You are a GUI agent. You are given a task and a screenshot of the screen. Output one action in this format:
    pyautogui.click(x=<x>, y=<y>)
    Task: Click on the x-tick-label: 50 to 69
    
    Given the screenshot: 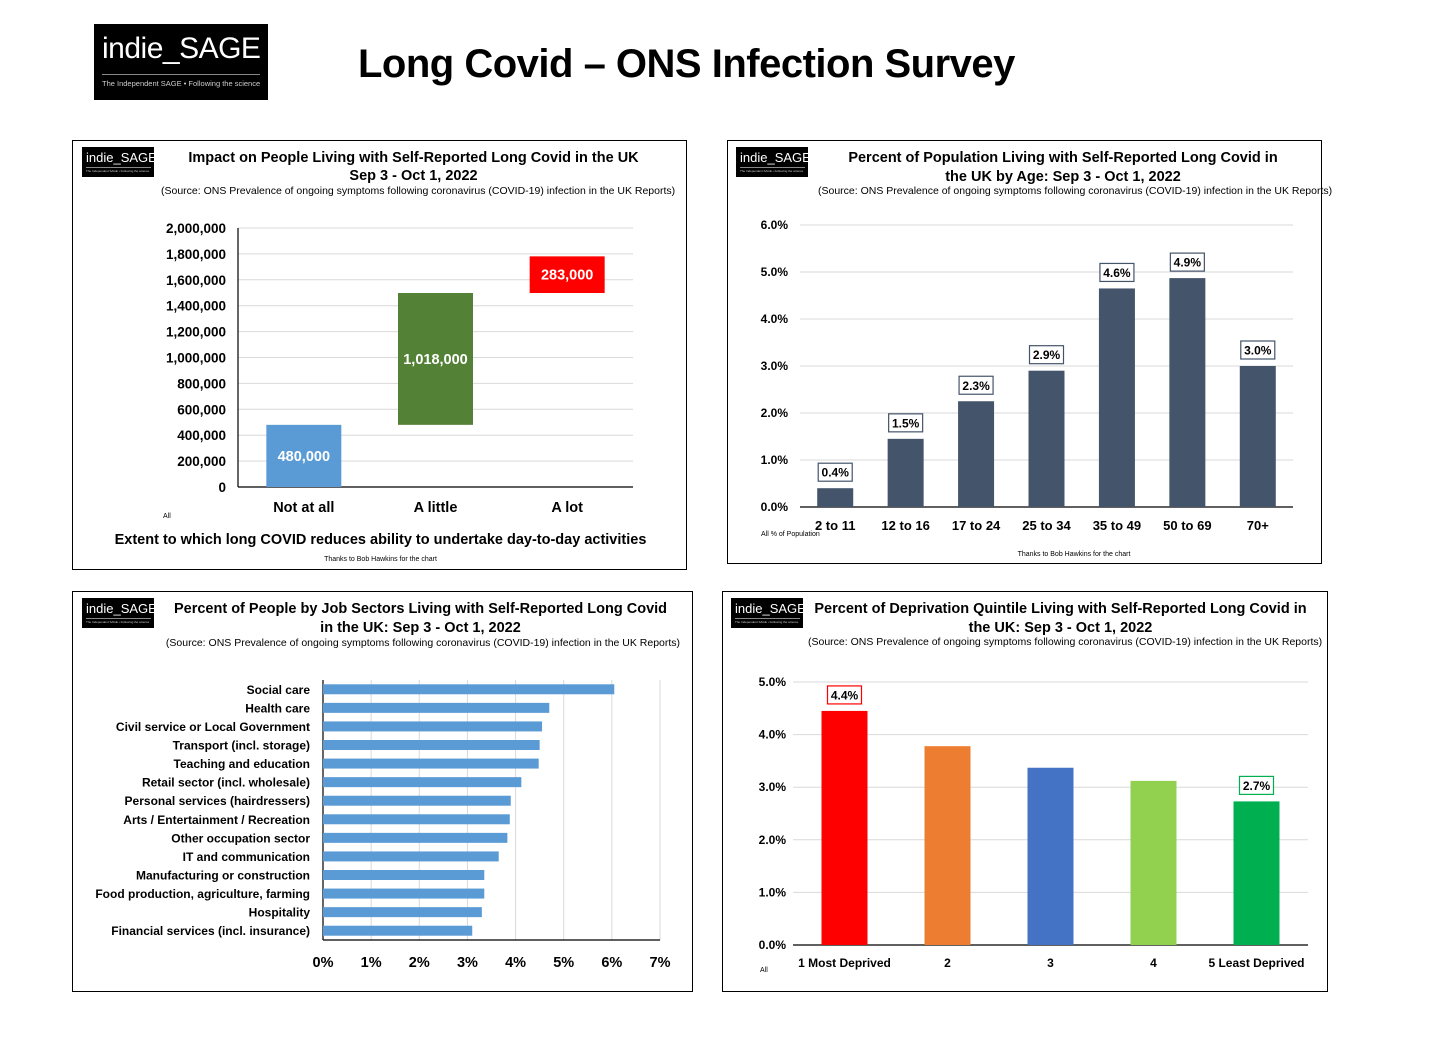 What is the action you would take?
    pyautogui.click(x=1187, y=525)
    